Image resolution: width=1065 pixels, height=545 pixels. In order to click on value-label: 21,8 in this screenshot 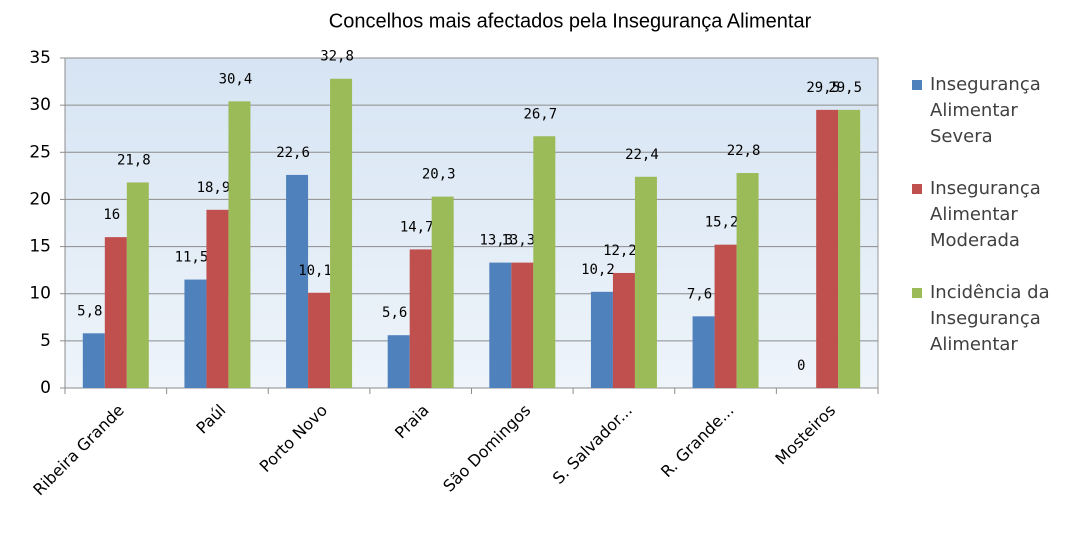, I will do `click(134, 160)`.